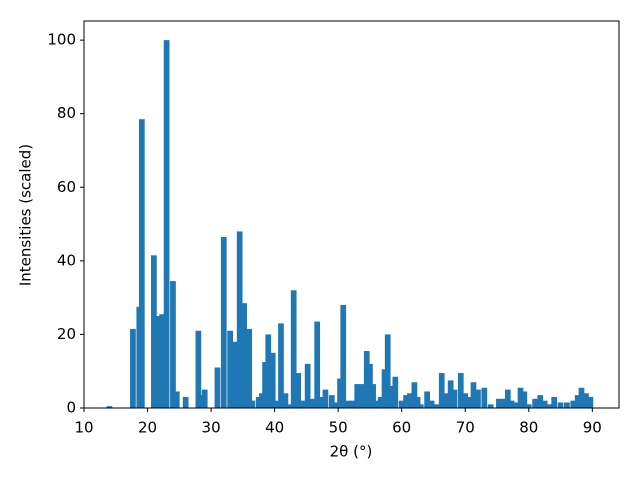 The image size is (640, 480). Describe the element at coordinates (338, 428) in the screenshot. I see `x-tick-label: 50` at that location.